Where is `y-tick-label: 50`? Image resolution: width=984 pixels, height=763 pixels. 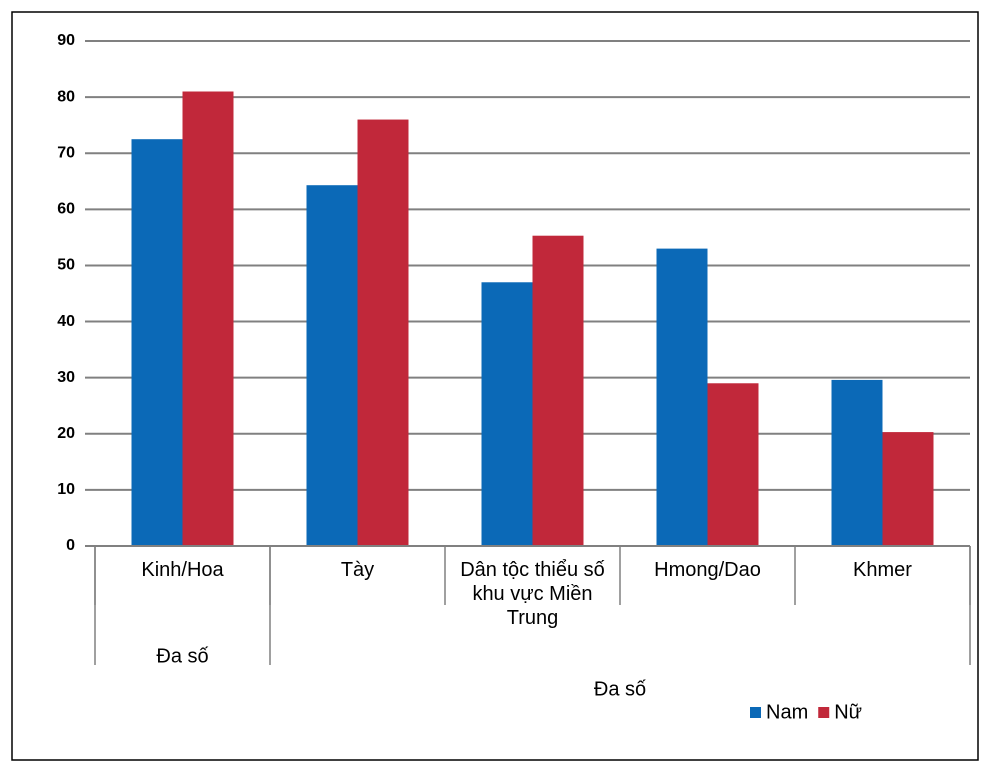
y-tick-label: 50 is located at coordinates (66, 265).